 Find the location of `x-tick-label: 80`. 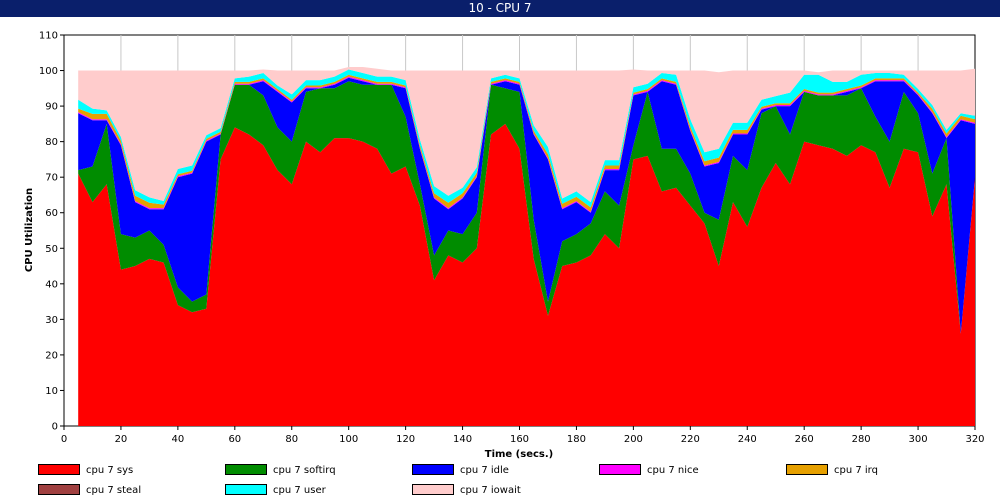

x-tick-label: 80 is located at coordinates (291, 439).